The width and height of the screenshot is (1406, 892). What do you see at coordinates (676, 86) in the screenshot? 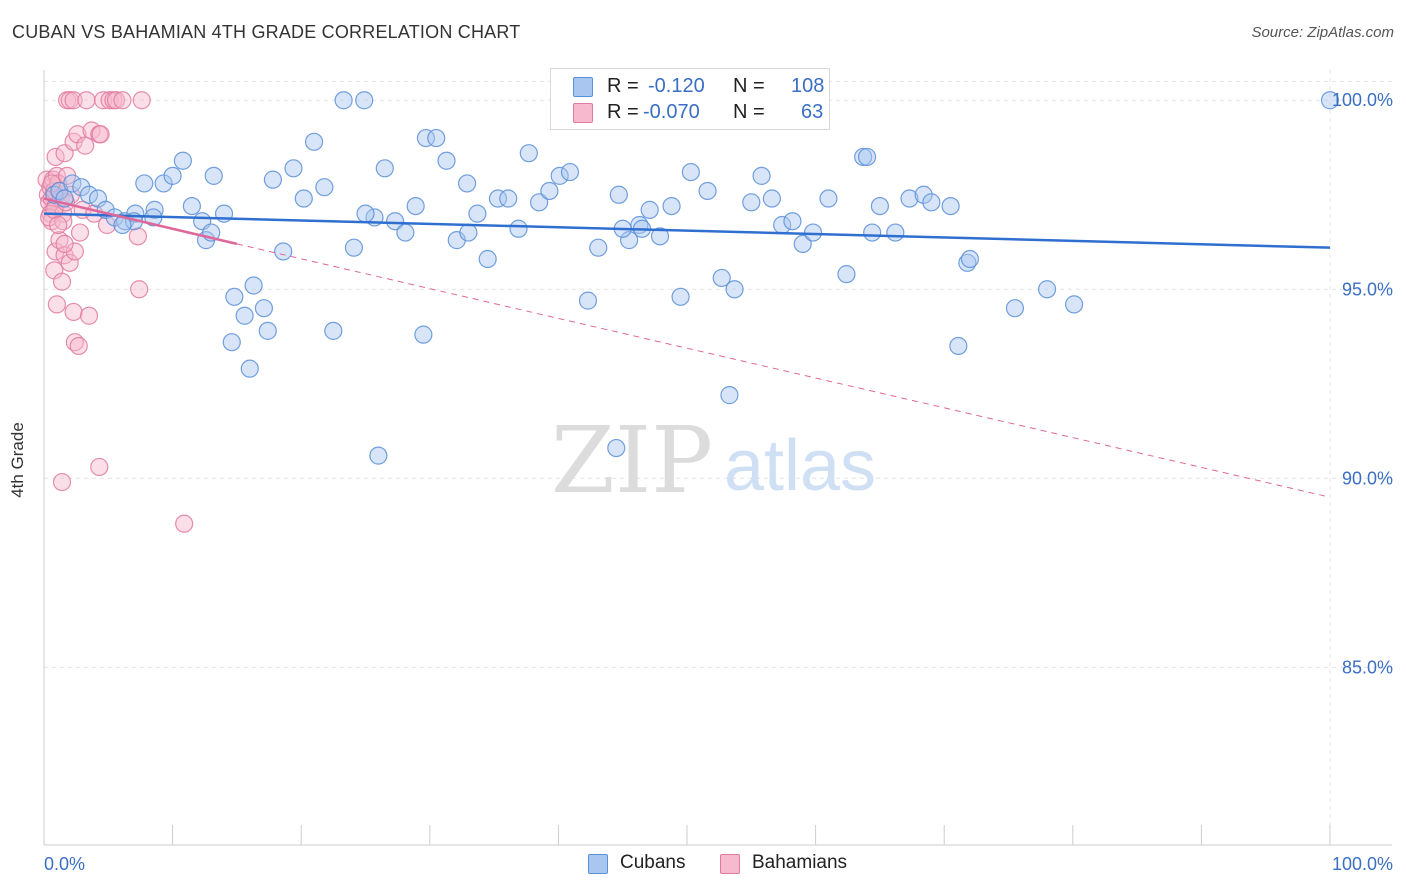
I see `cubans-r-value: -0.120` at bounding box center [676, 86].